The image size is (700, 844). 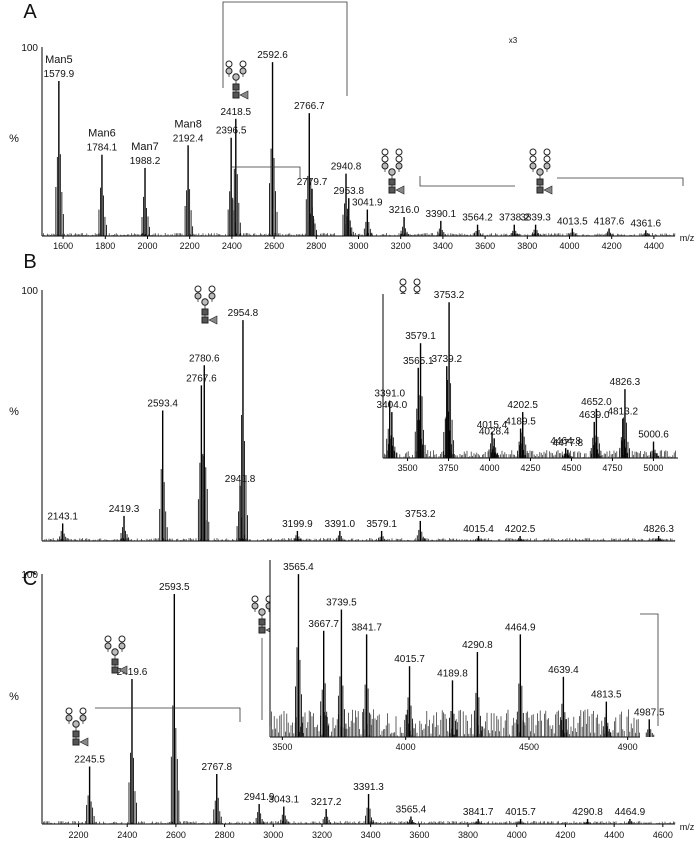 I want to click on inset-x-tick-label: 4500, so click(x=529, y=747).